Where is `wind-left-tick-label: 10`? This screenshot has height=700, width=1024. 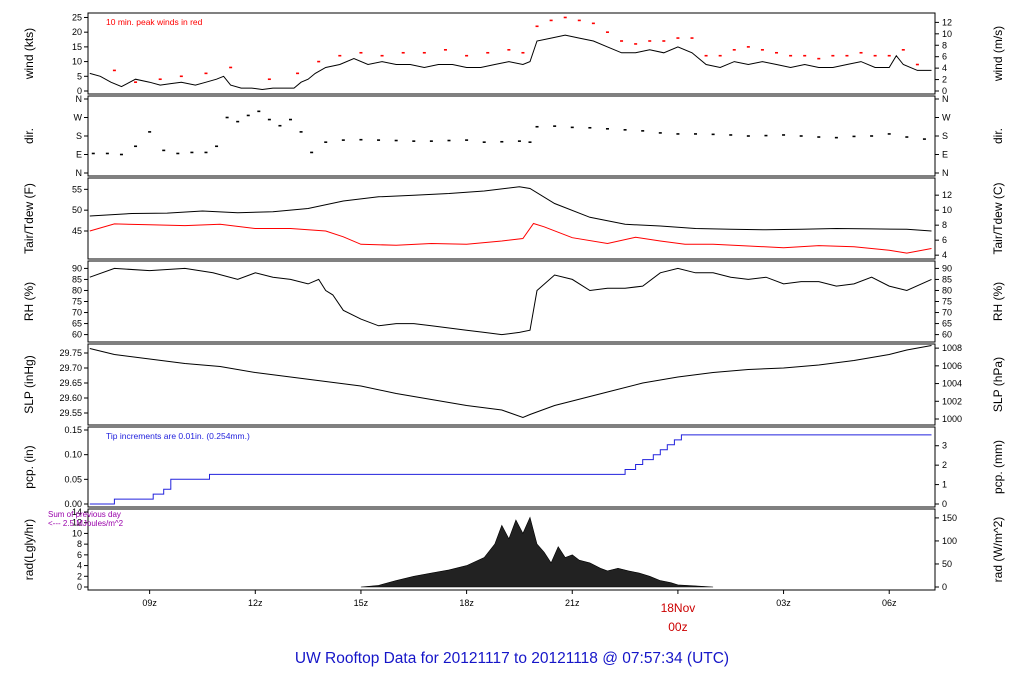 wind-left-tick-label: 10 is located at coordinates (77, 62).